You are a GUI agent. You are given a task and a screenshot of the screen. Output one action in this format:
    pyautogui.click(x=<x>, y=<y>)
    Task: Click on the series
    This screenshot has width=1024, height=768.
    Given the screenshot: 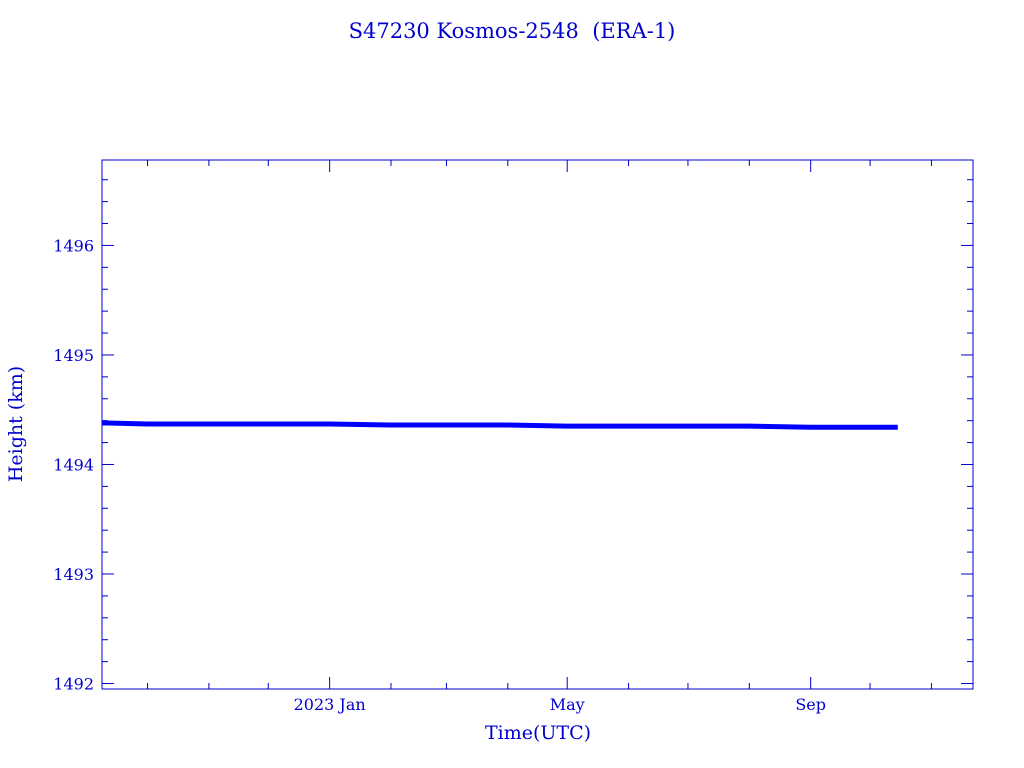 What is the action you would take?
    pyautogui.click(x=499, y=425)
    